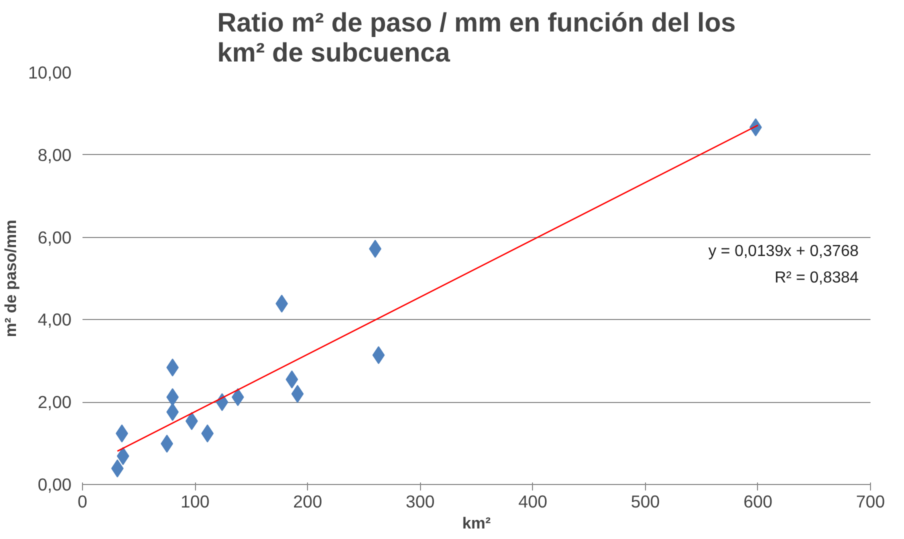 Image resolution: width=904 pixels, height=539 pixels. I want to click on y-tick-label: 10,00, so click(50, 72).